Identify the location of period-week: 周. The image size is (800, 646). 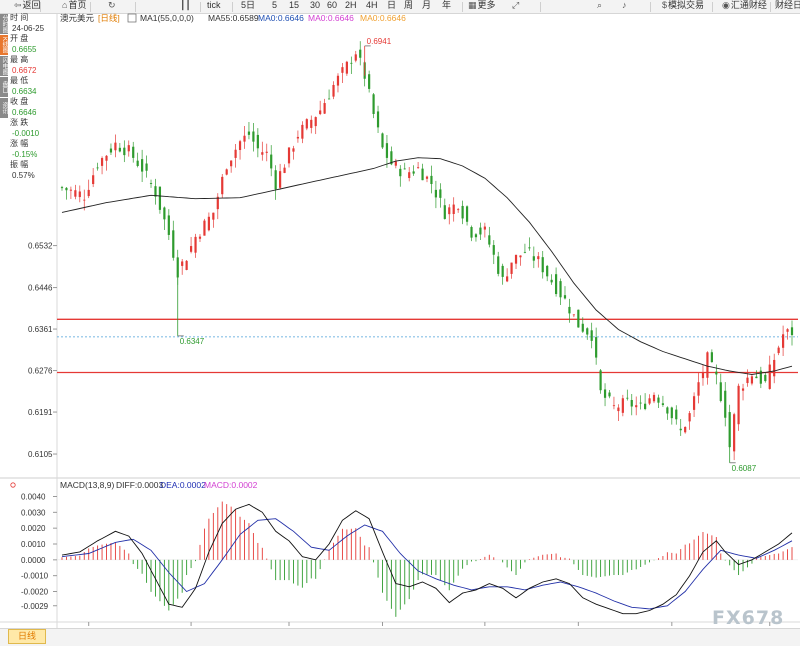
(408, 6).